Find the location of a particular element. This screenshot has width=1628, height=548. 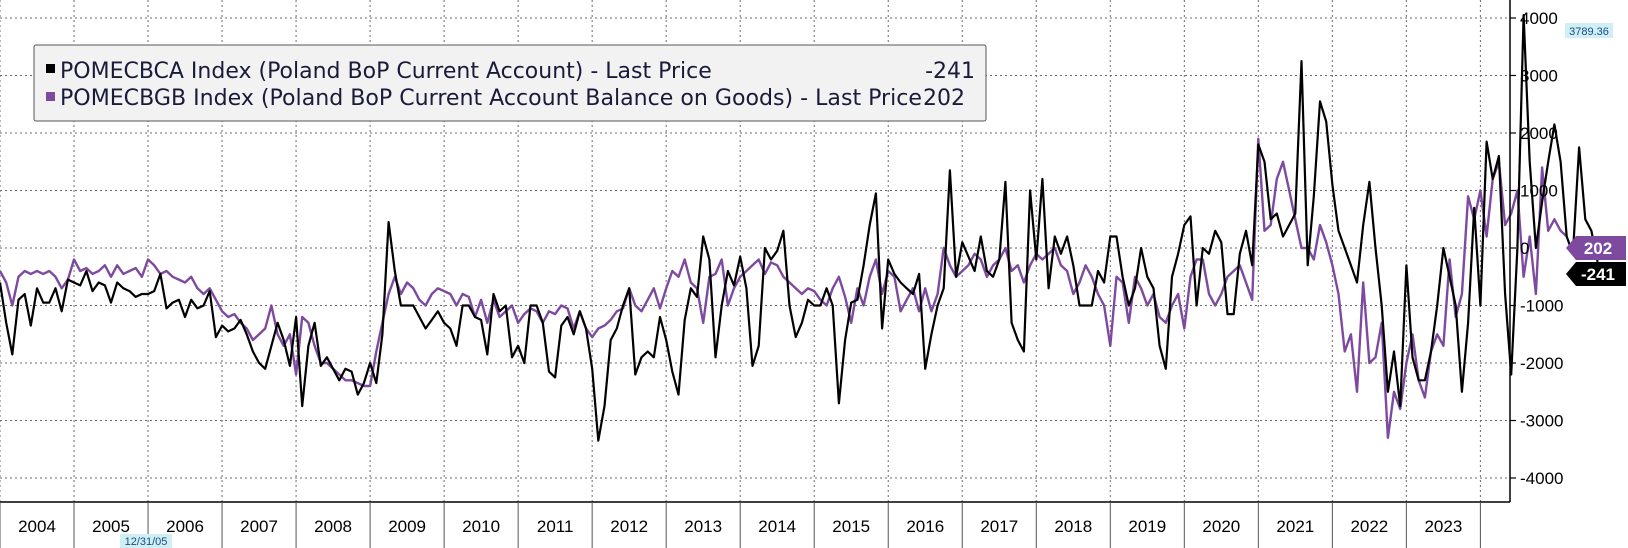

legend-box is located at coordinates (510, 83).